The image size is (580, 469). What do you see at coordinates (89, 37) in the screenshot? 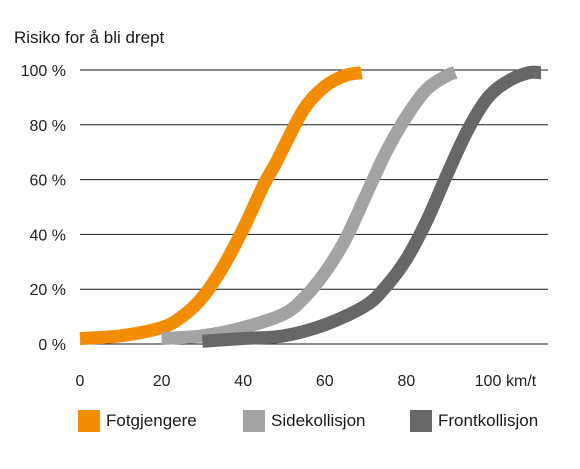
I see `y-axis-label: Risiko for å bli drept` at bounding box center [89, 37].